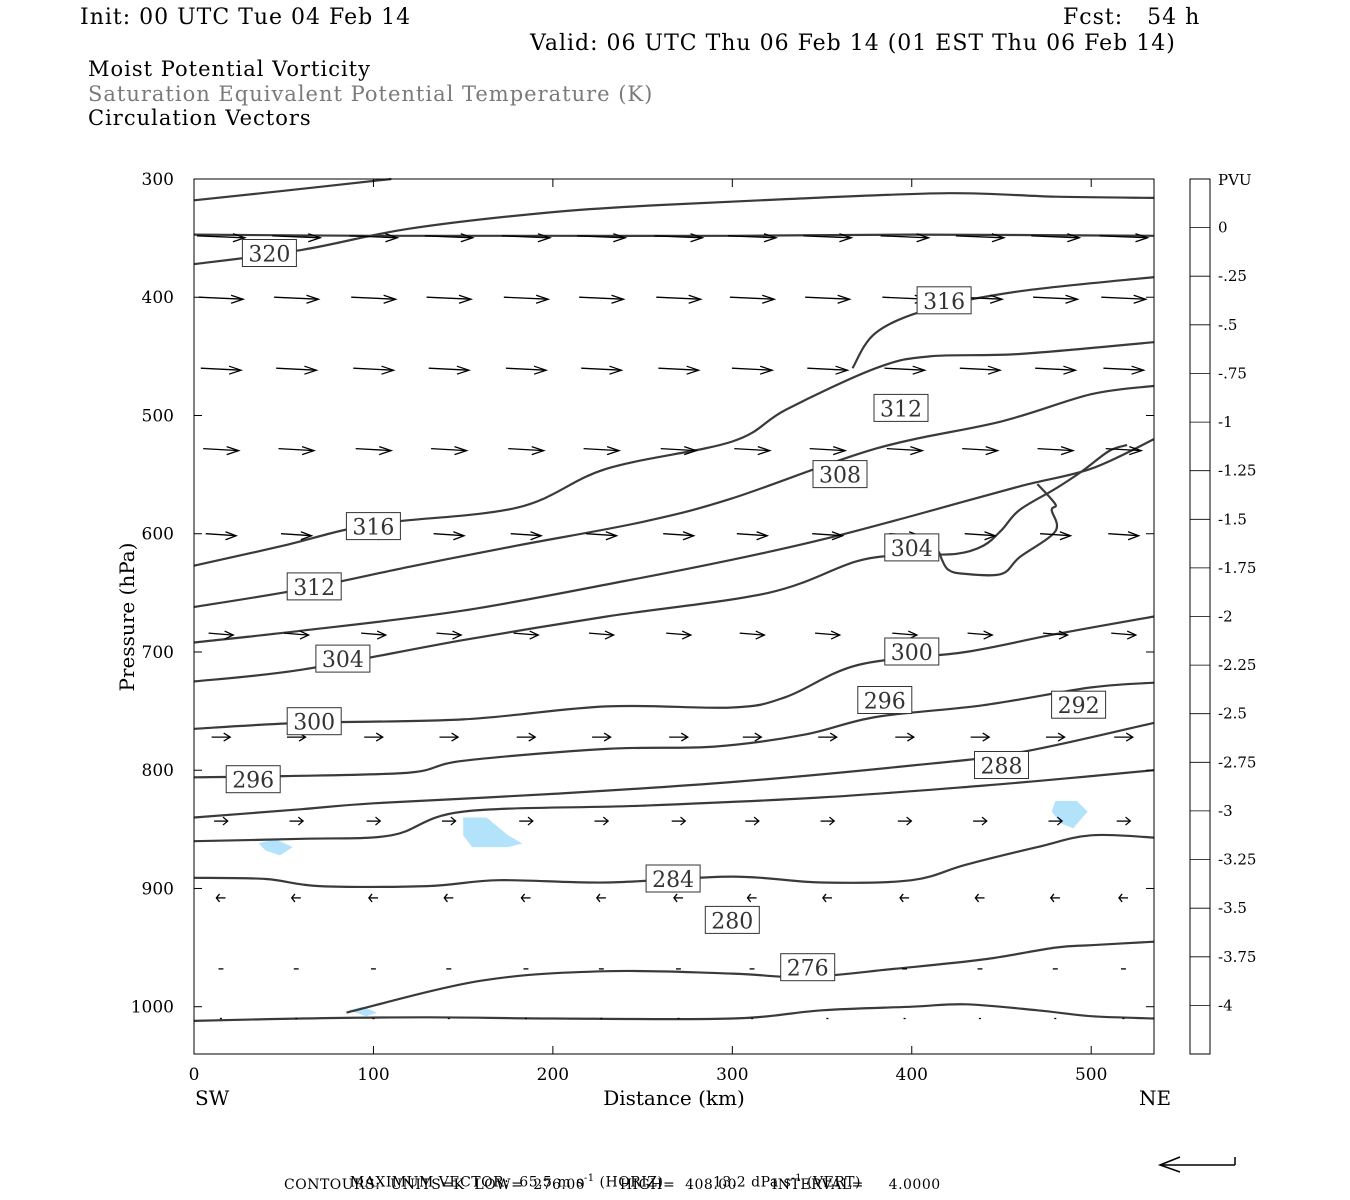 Image resolution: width=1350 pixels, height=1200 pixels. Describe the element at coordinates (1079, 704) in the screenshot. I see `contour-label: 292` at that location.